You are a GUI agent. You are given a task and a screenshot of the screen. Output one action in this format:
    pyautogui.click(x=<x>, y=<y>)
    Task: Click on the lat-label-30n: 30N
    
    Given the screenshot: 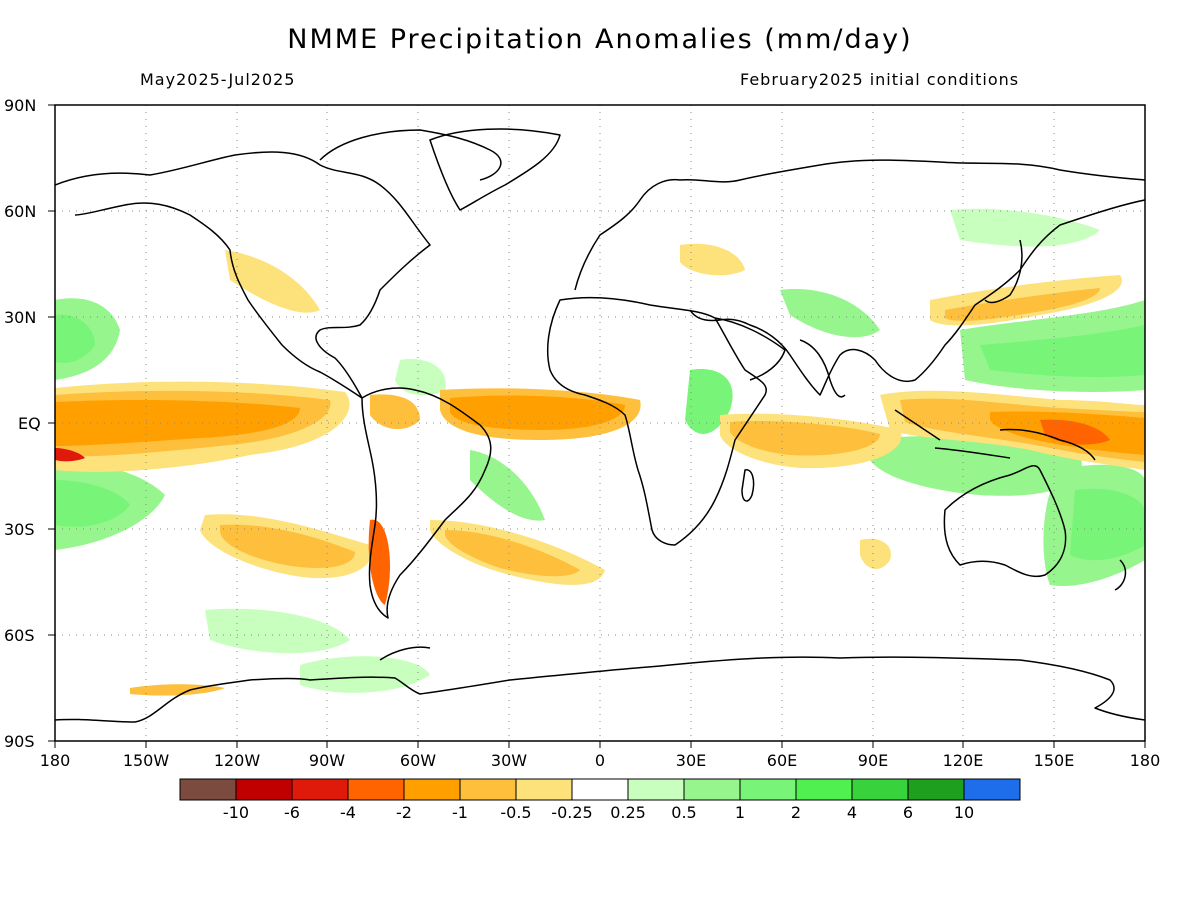 What is the action you would take?
    pyautogui.click(x=20, y=317)
    